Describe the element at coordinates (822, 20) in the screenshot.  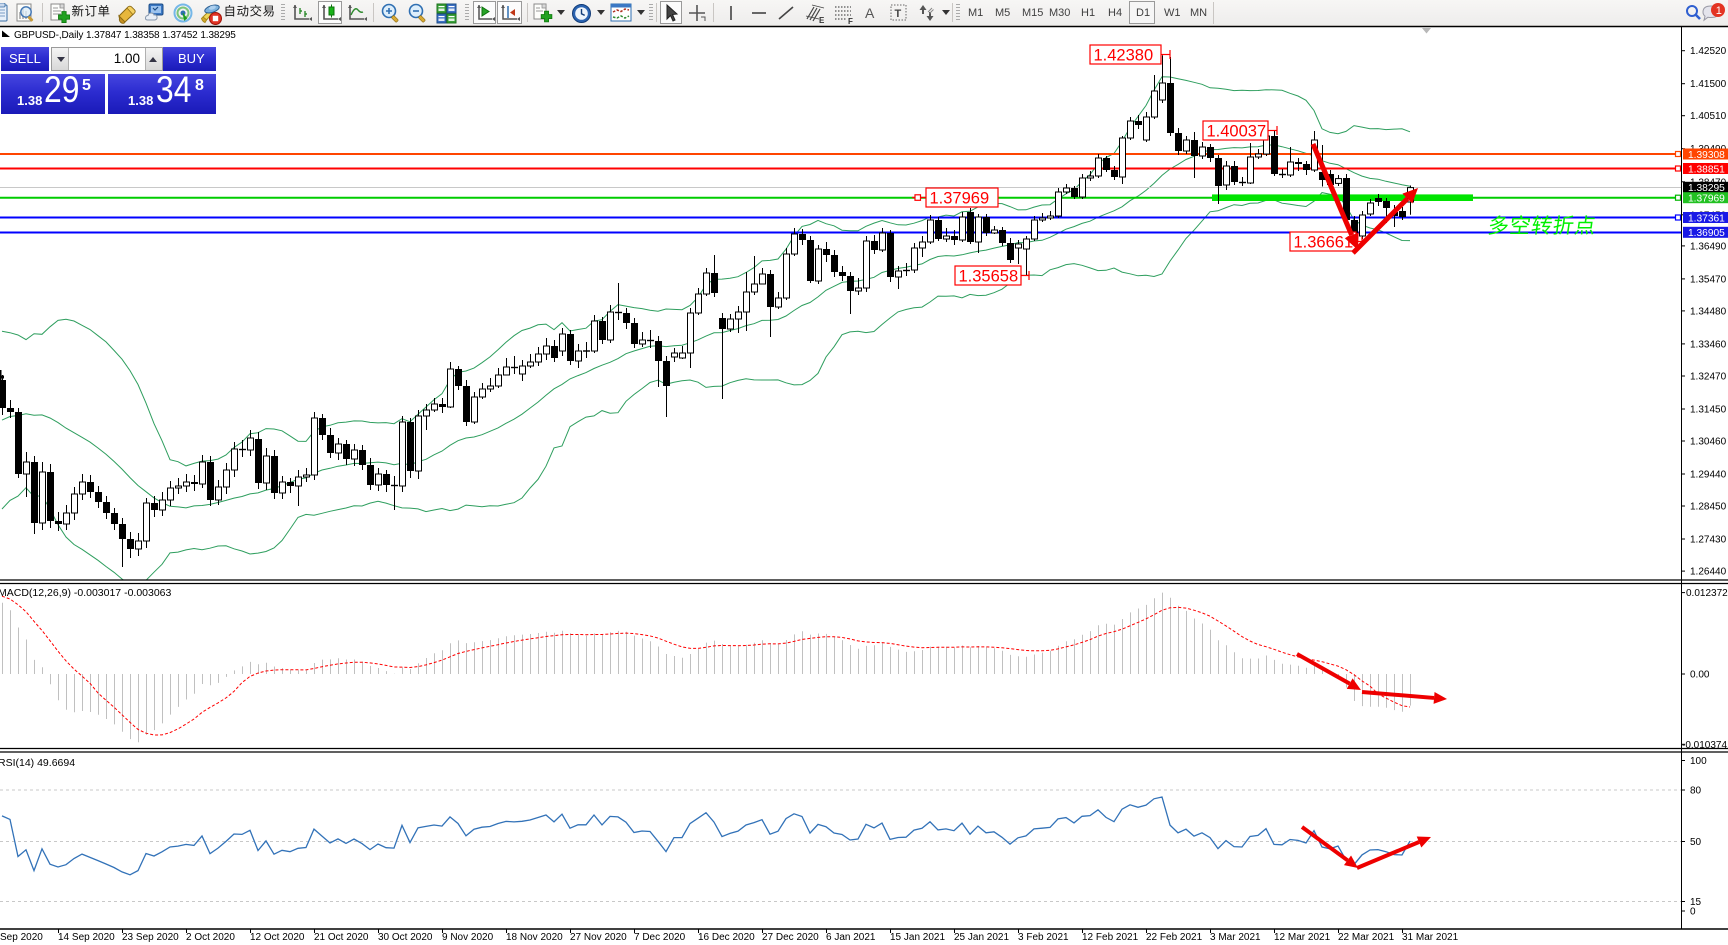
I see `svg-text: E` at that location.